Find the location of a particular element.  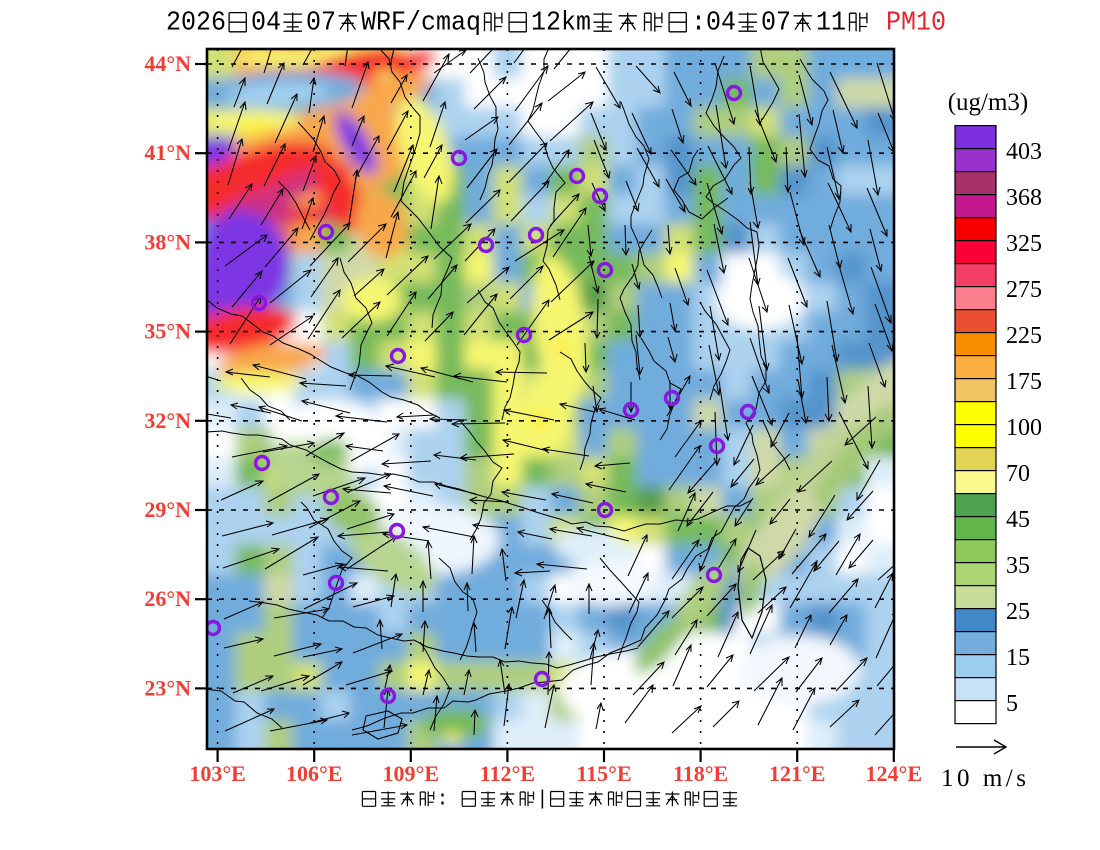

svg-text: 32°N is located at coordinates (167, 420).